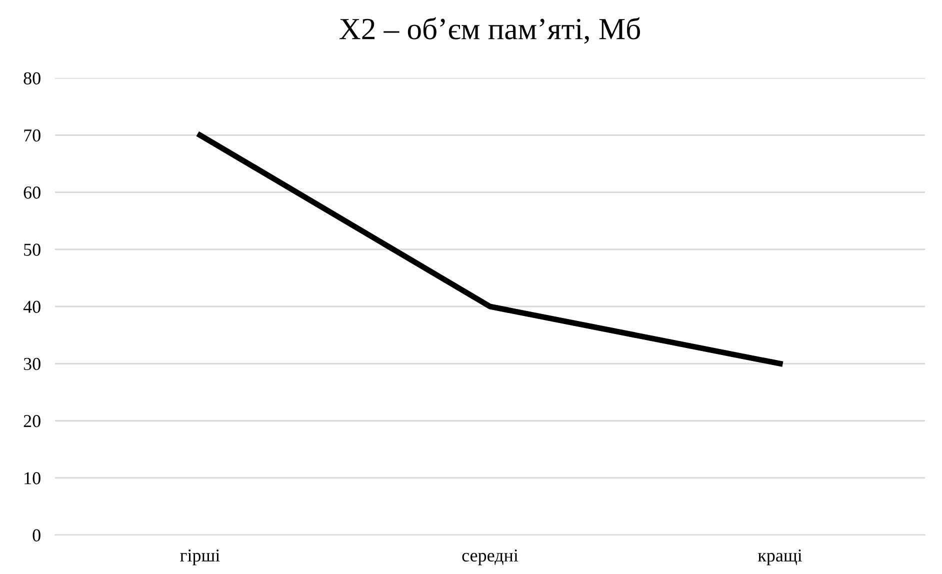 Image resolution: width=942 pixels, height=574 pixels. Describe the element at coordinates (31, 306) in the screenshot. I see `y-tick-label: 40` at that location.